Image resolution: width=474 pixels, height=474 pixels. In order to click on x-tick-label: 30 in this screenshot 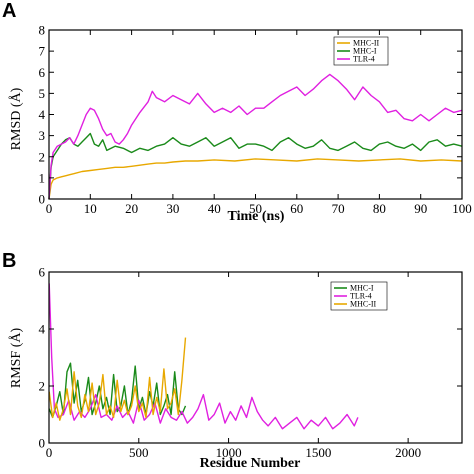, I will do `click(172, 208)`.